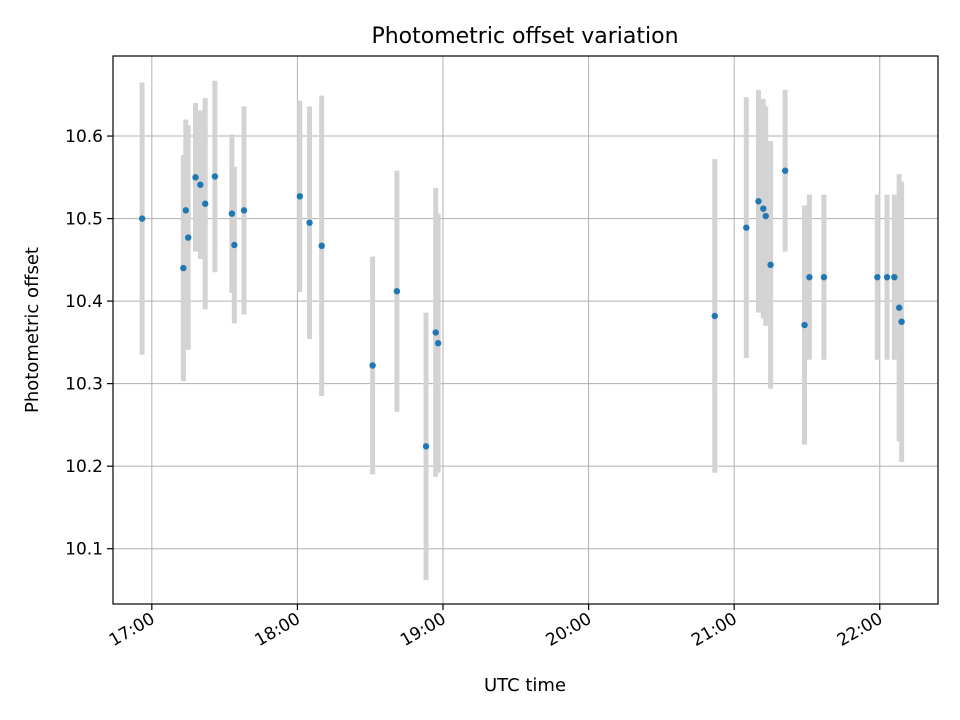  I want to click on x-tick-label: 22:00, so click(860, 630).